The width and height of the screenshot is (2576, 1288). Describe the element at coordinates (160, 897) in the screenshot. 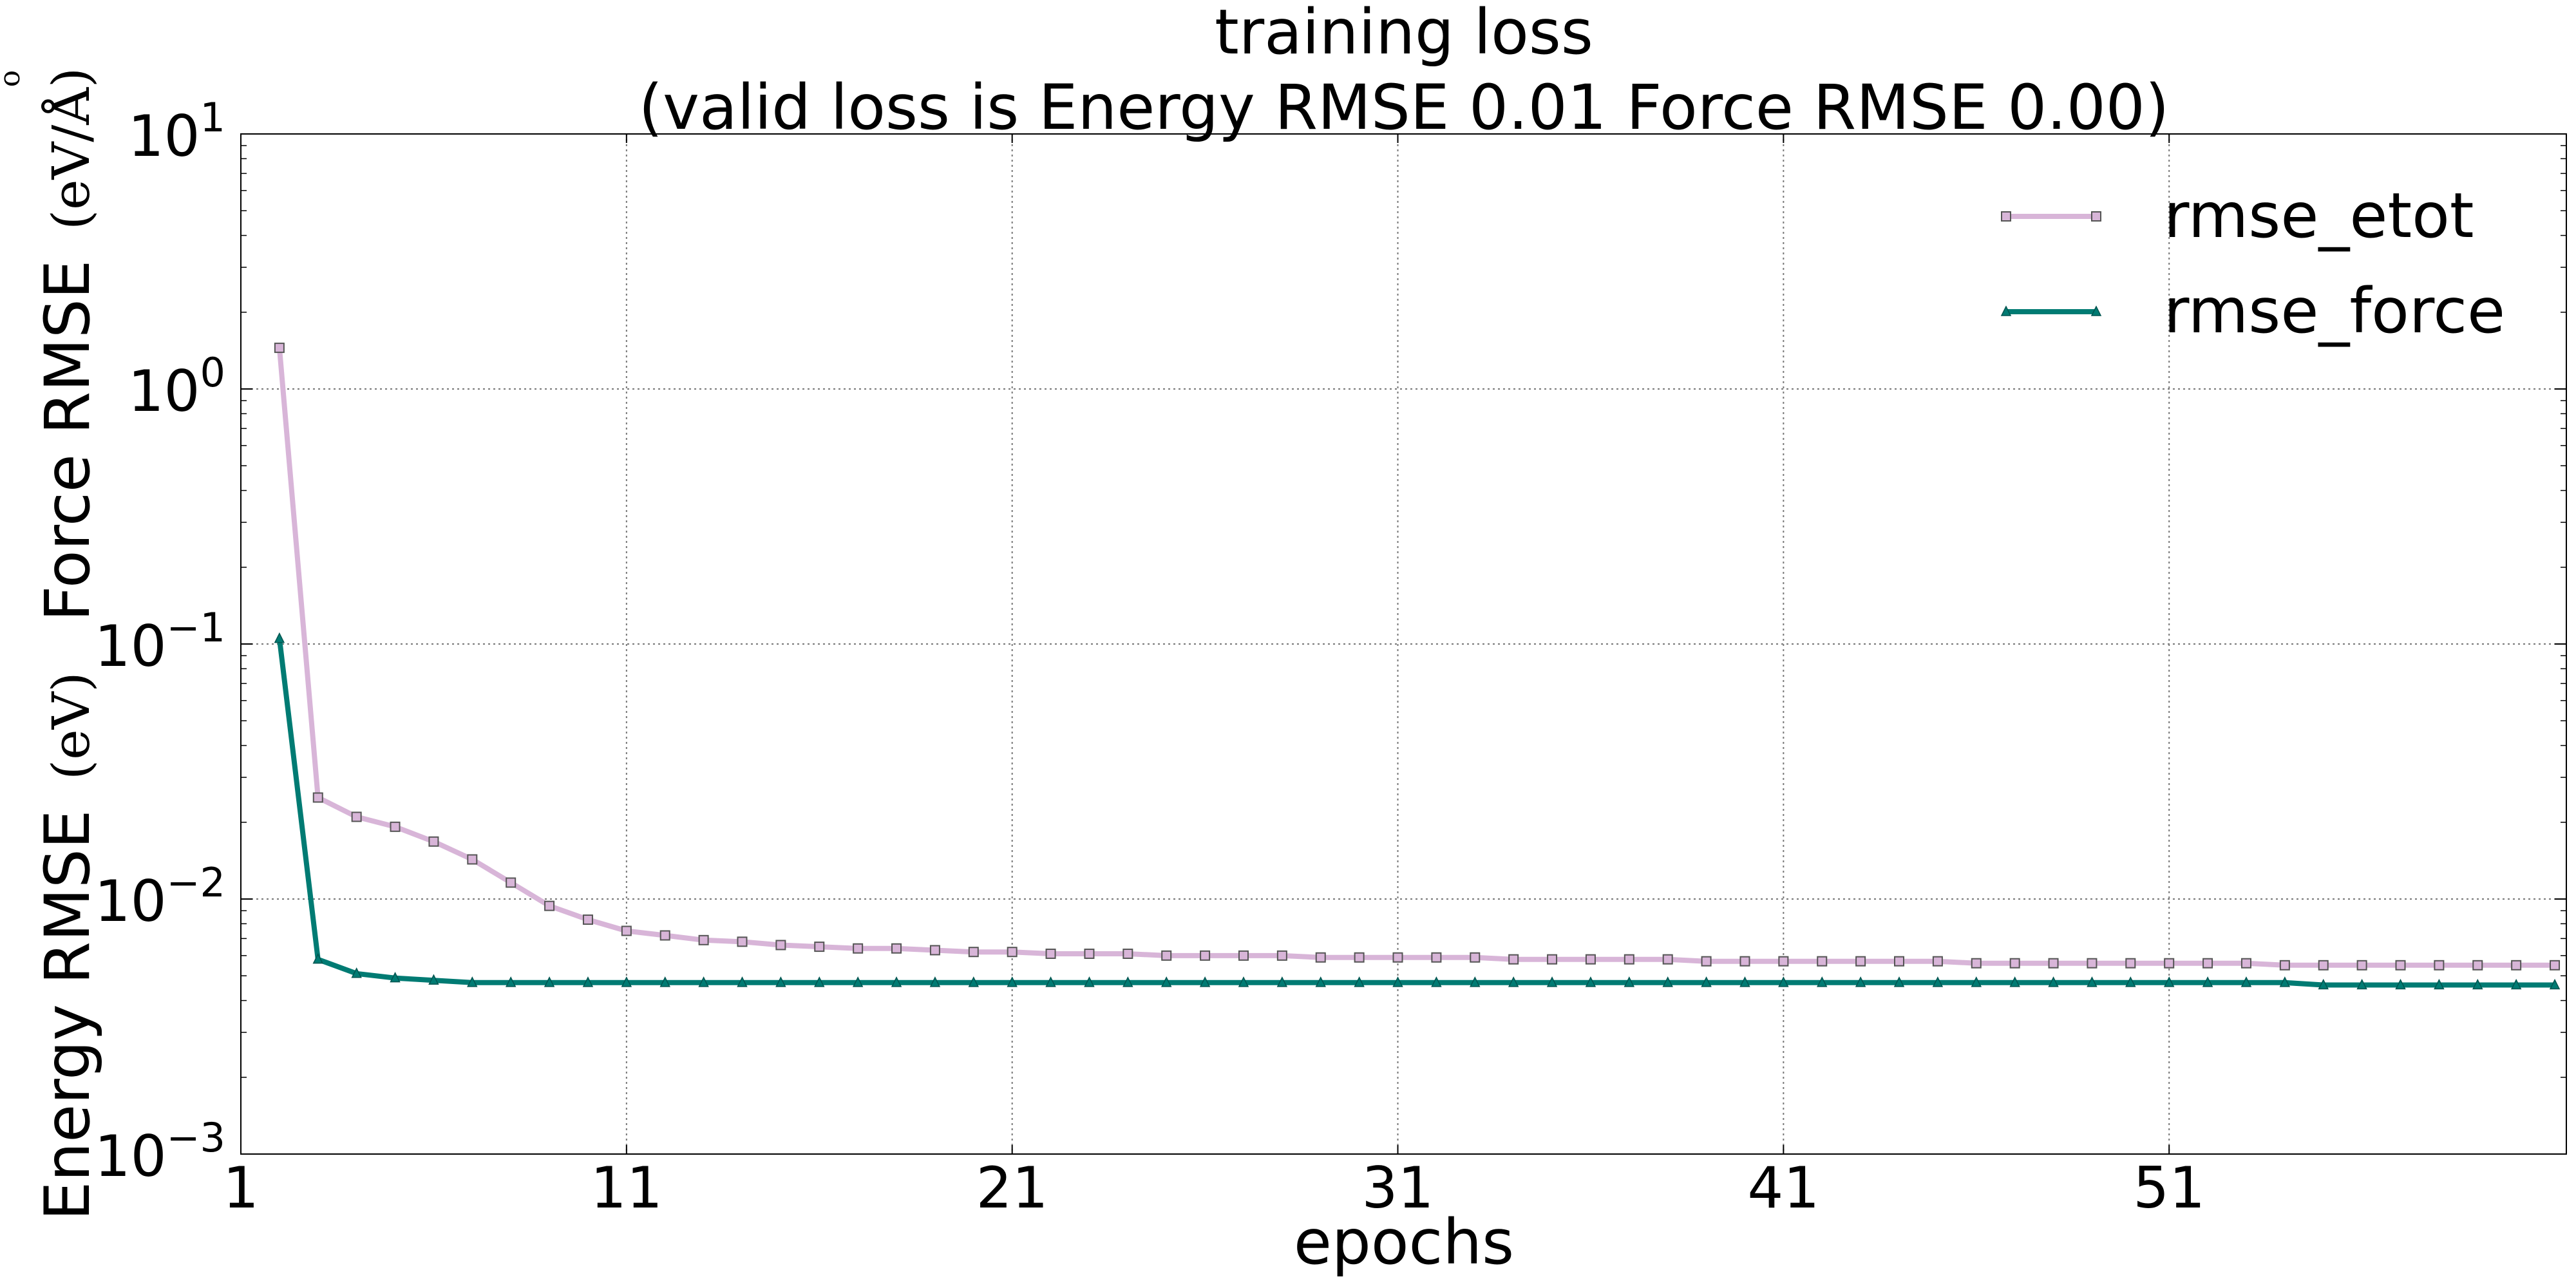

I see `y-tick-label: 10⁻²` at that location.